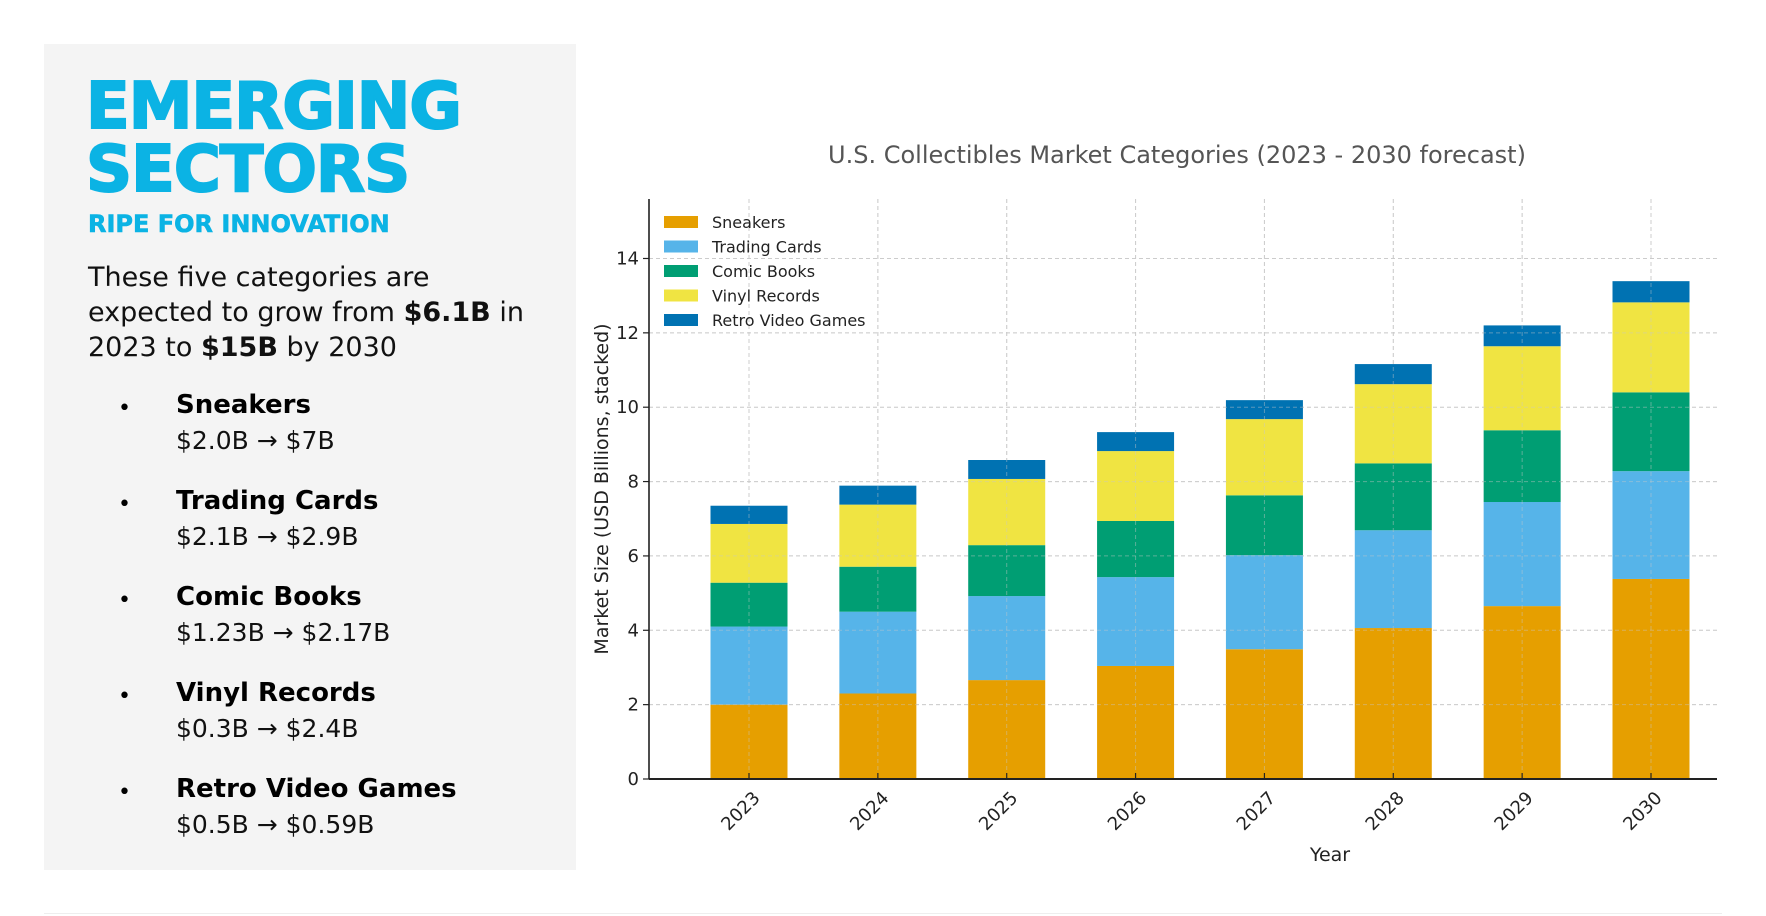 Image resolution: width=1766 pixels, height=916 pixels. I want to click on y-tick-label: 6, so click(633, 556).